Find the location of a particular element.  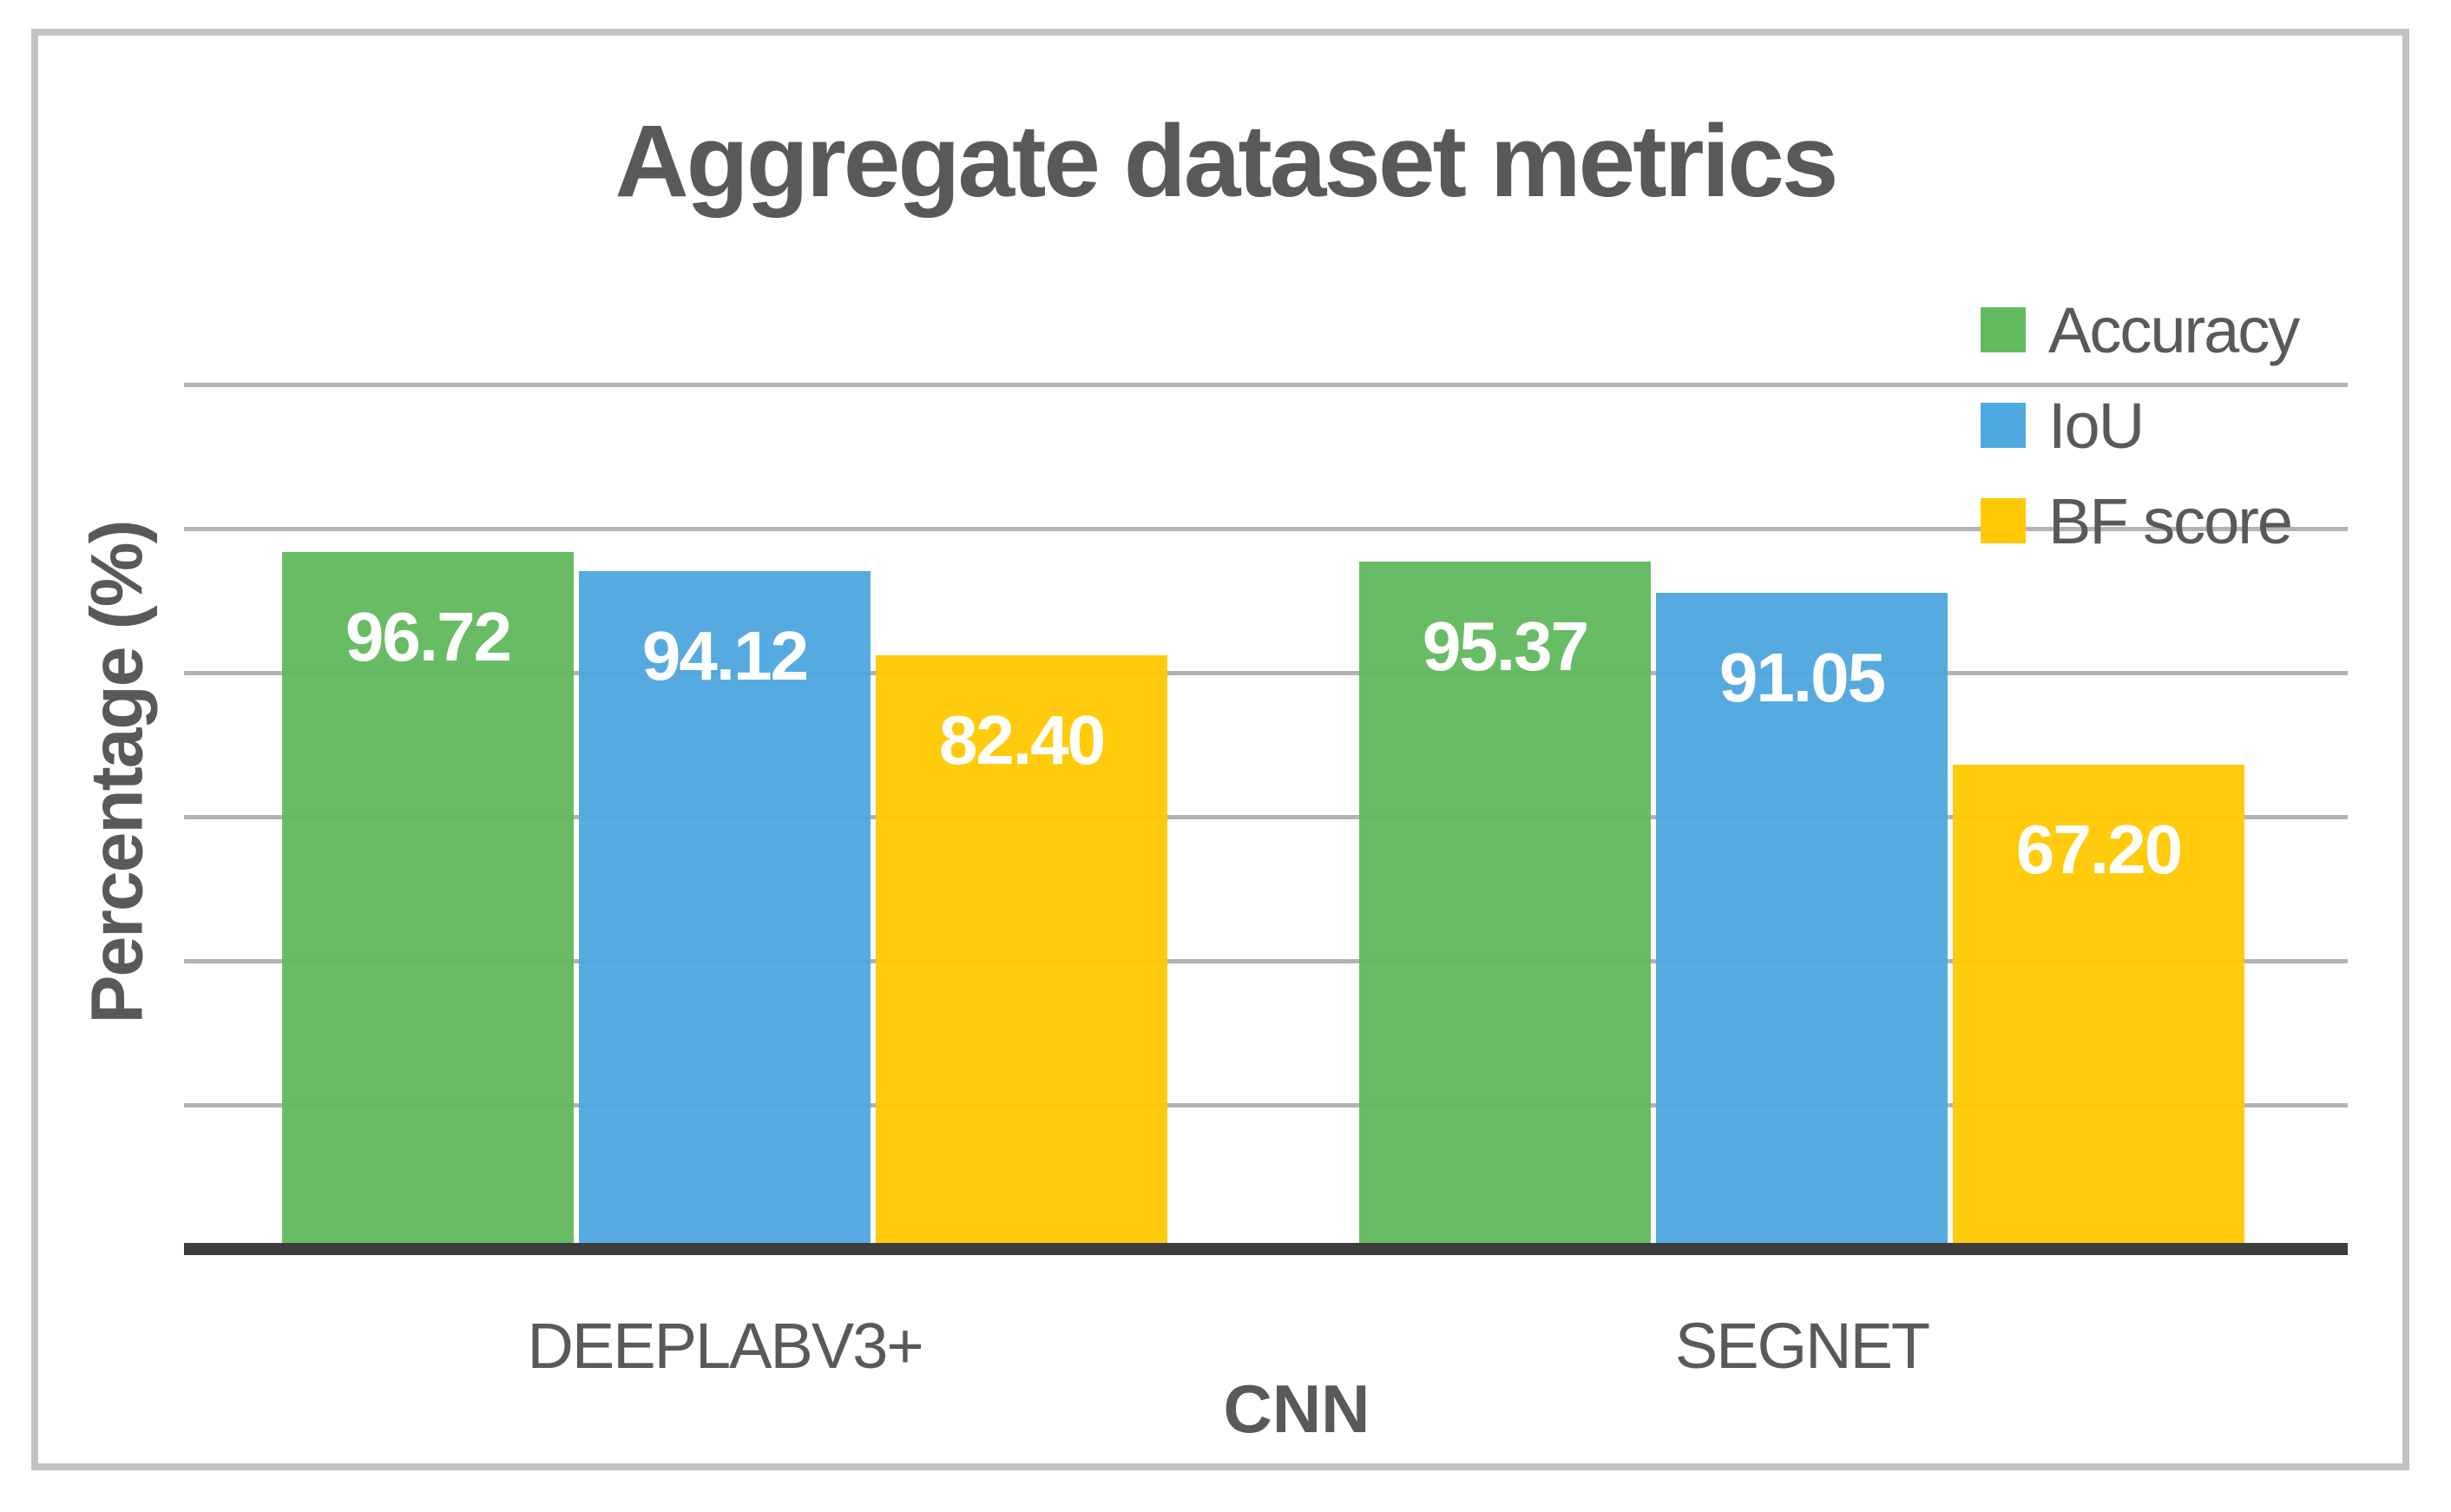

bar-value-label: 67.20 is located at coordinates (2099, 849).